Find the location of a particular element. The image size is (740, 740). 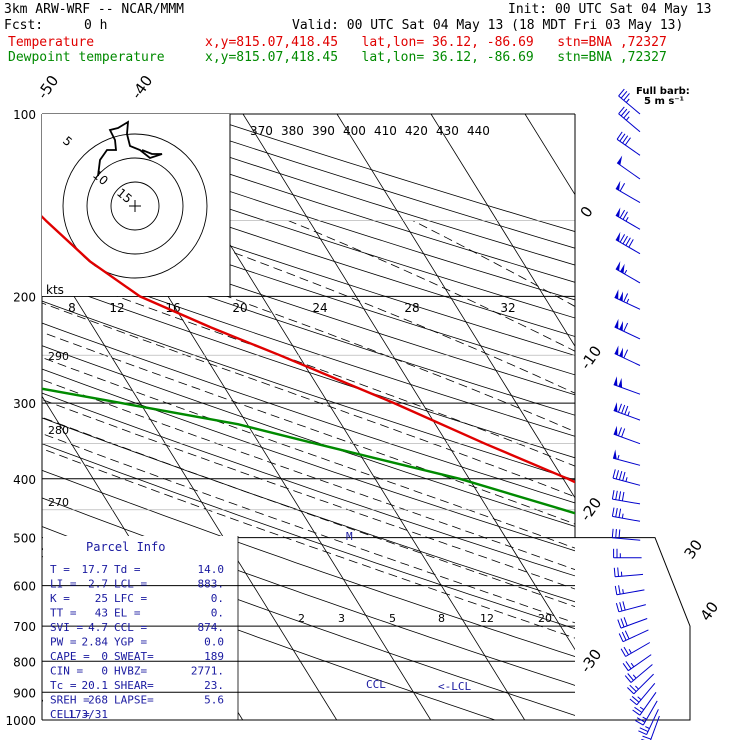

pressure-tick-label: 400 is located at coordinates (24, 480).